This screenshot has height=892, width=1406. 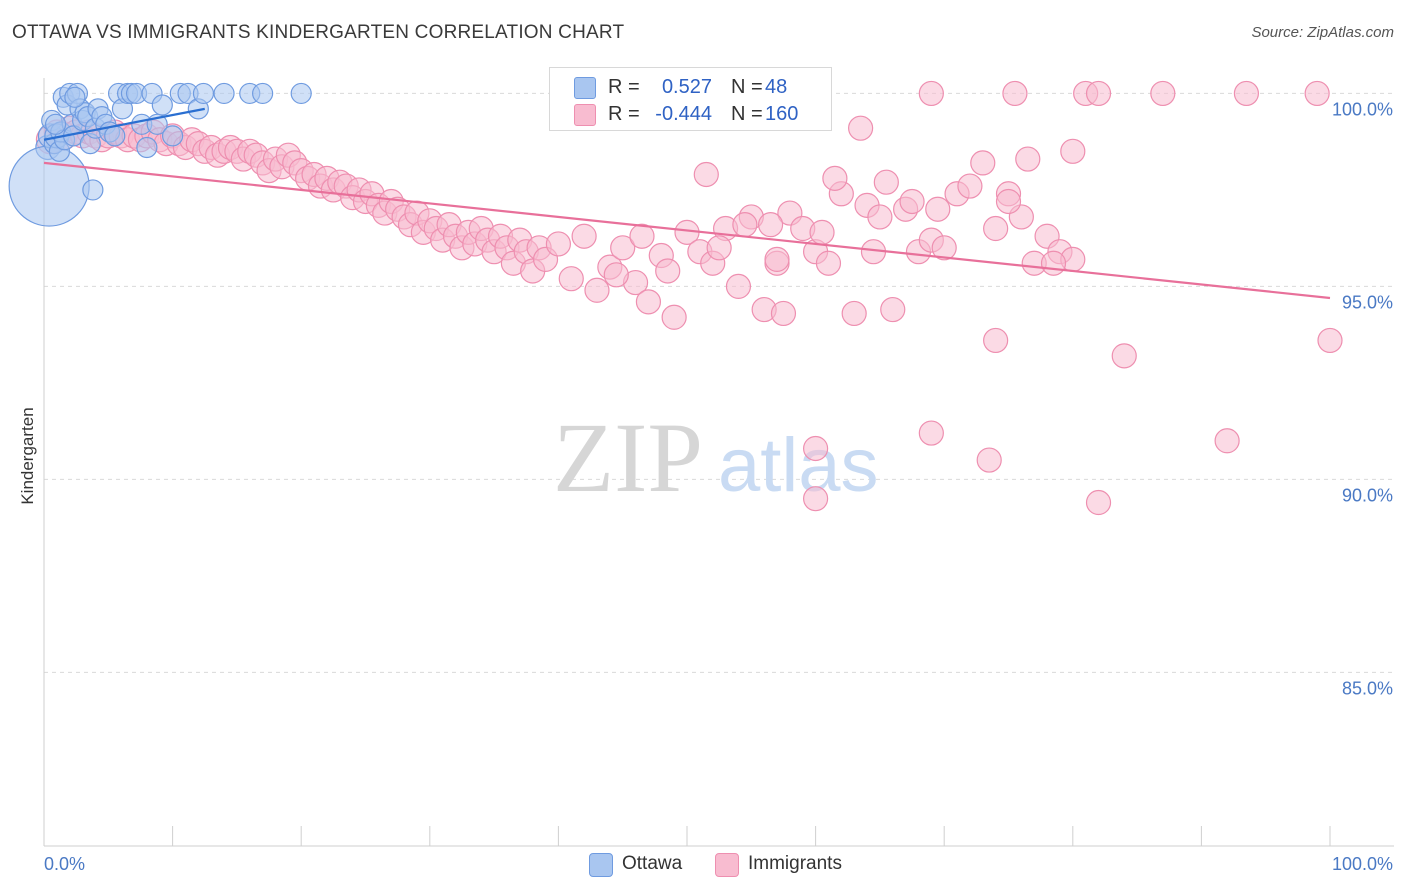 I want to click on y-tick-label: 85.0%, so click(x=1367, y=688).